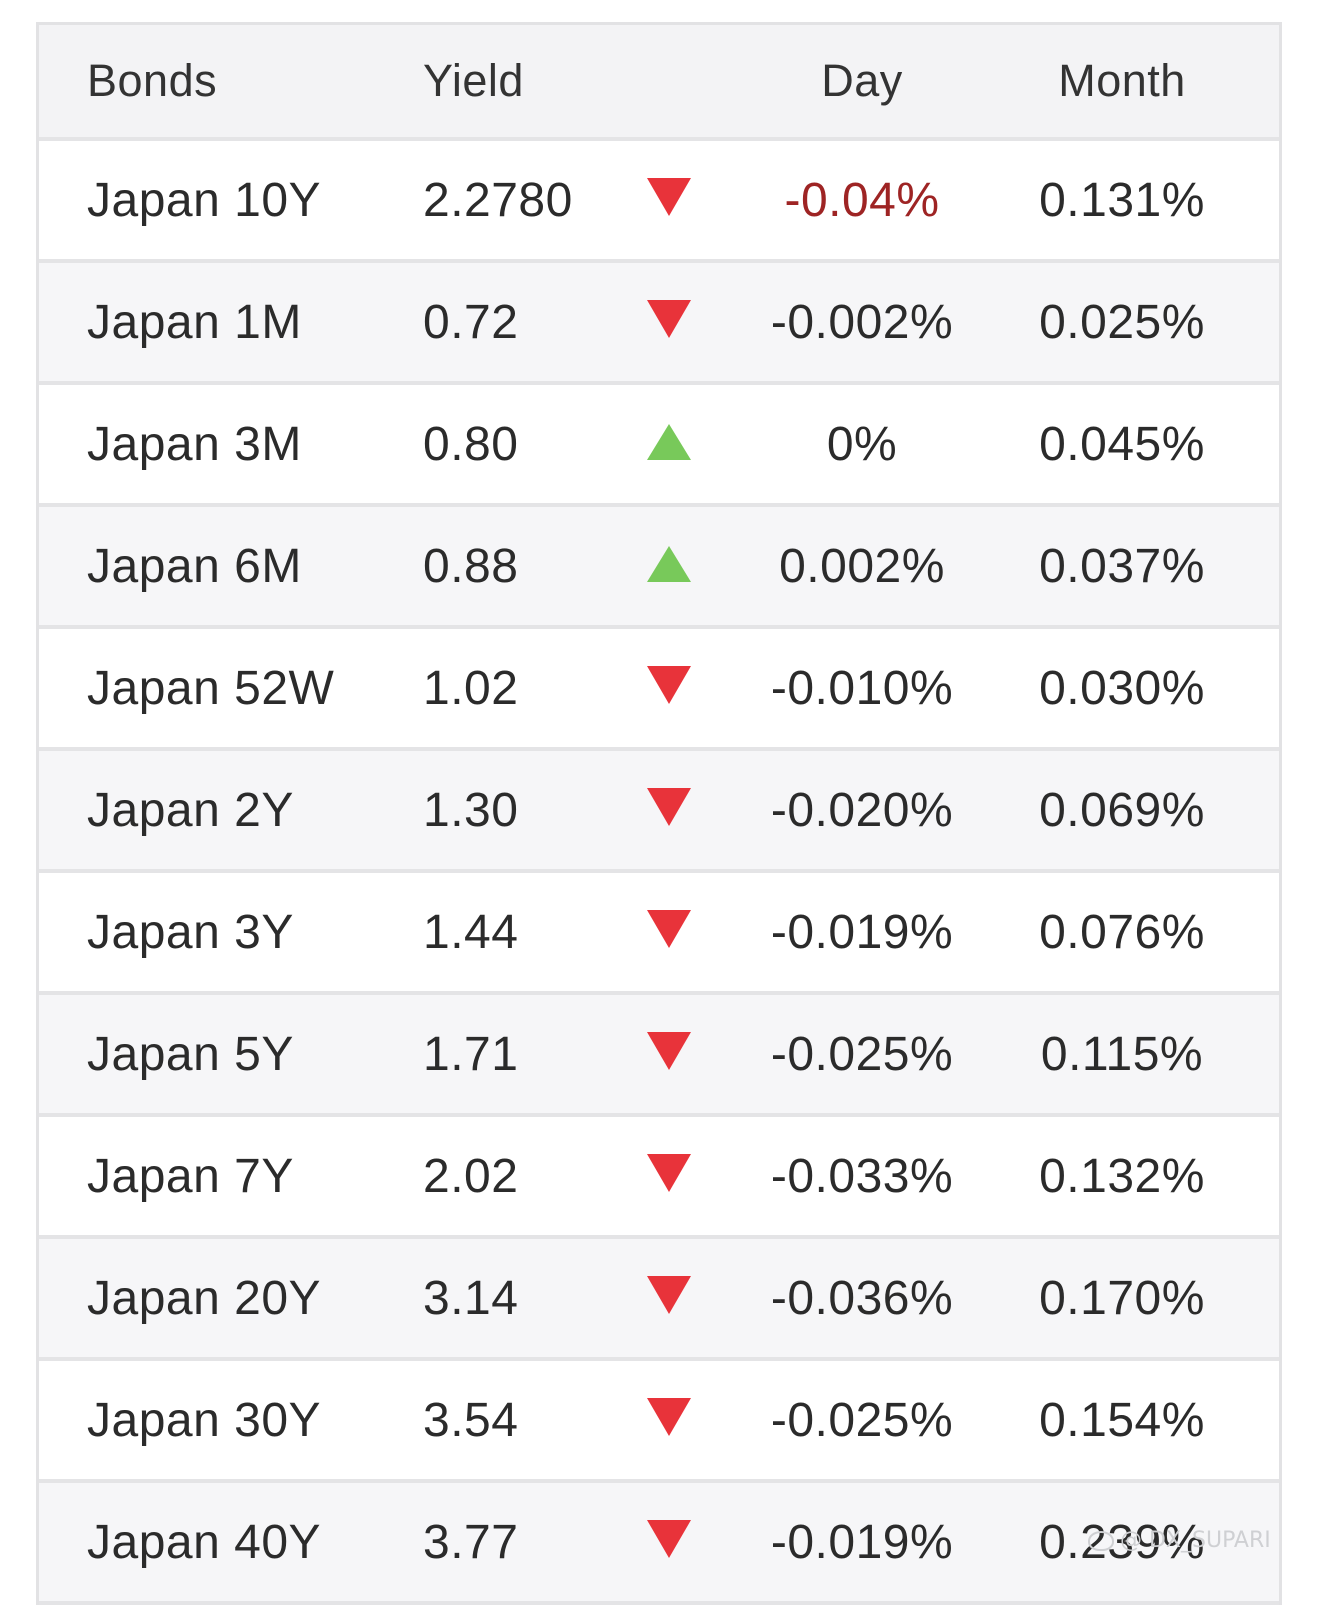 This screenshot has height=1616, width=1320. I want to click on month-change: 0.045%, so click(1122, 444).